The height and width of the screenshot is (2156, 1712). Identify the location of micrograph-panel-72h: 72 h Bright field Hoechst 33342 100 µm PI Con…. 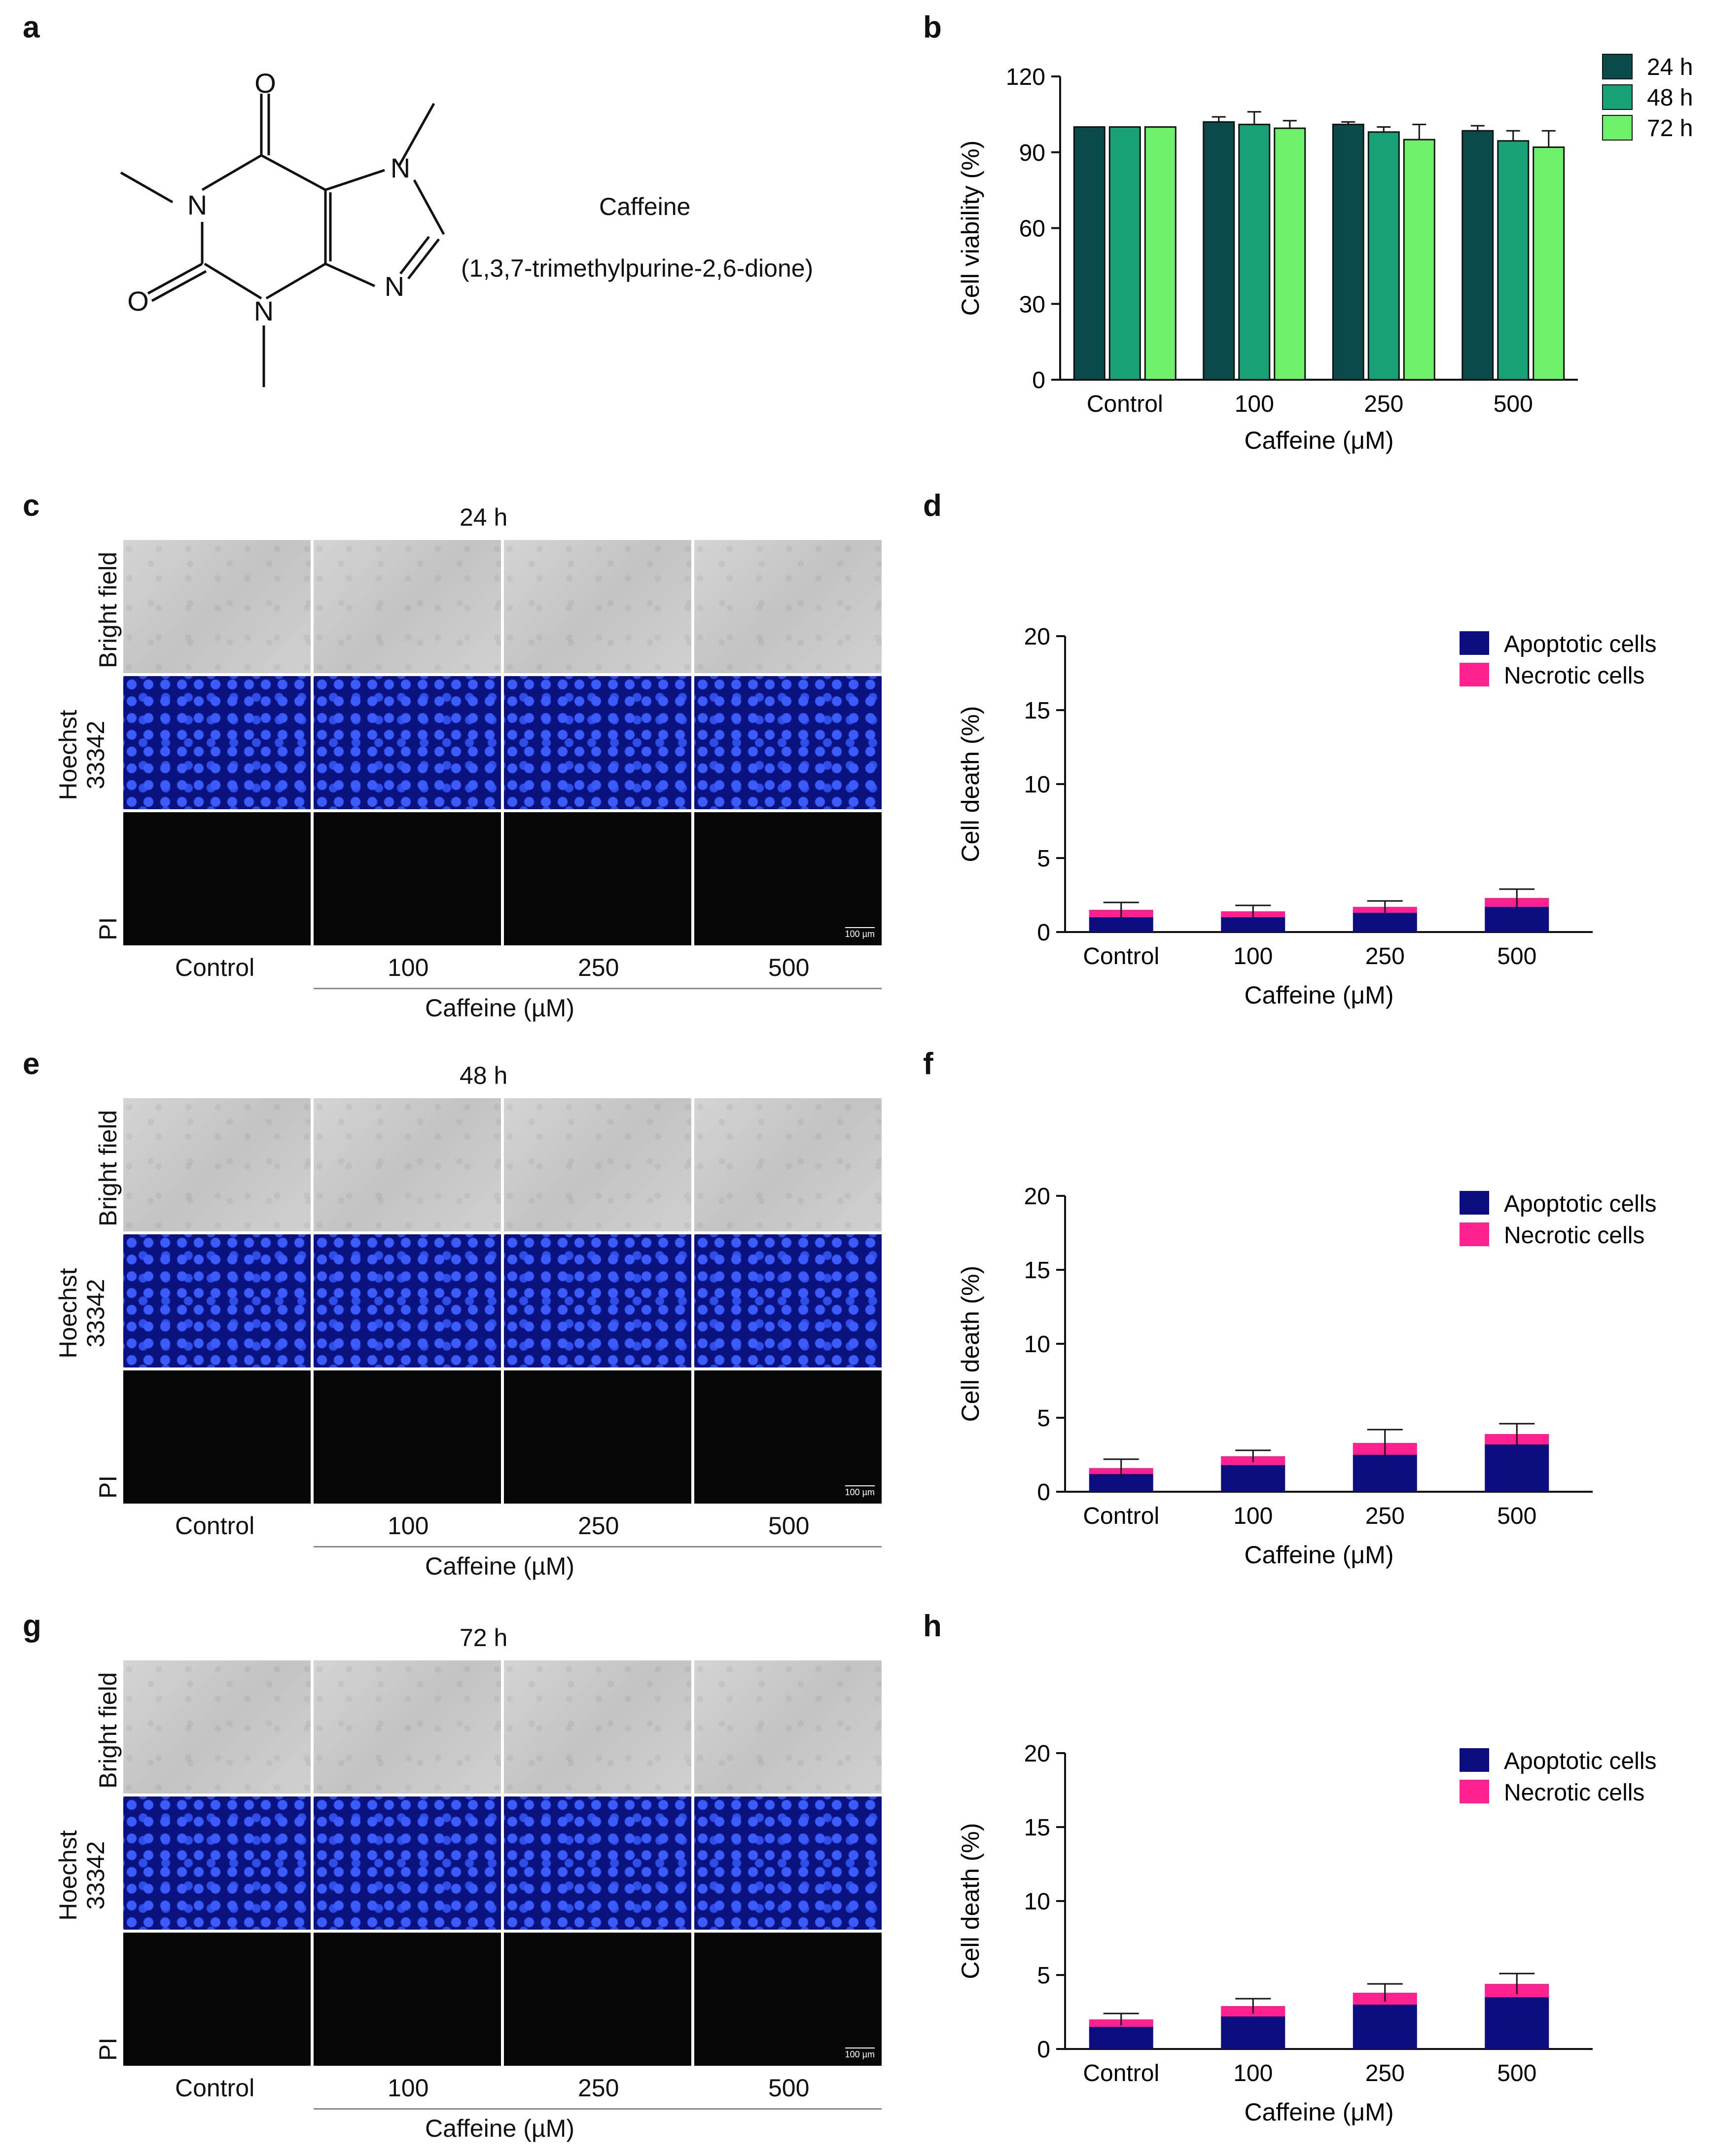
(448, 1885).